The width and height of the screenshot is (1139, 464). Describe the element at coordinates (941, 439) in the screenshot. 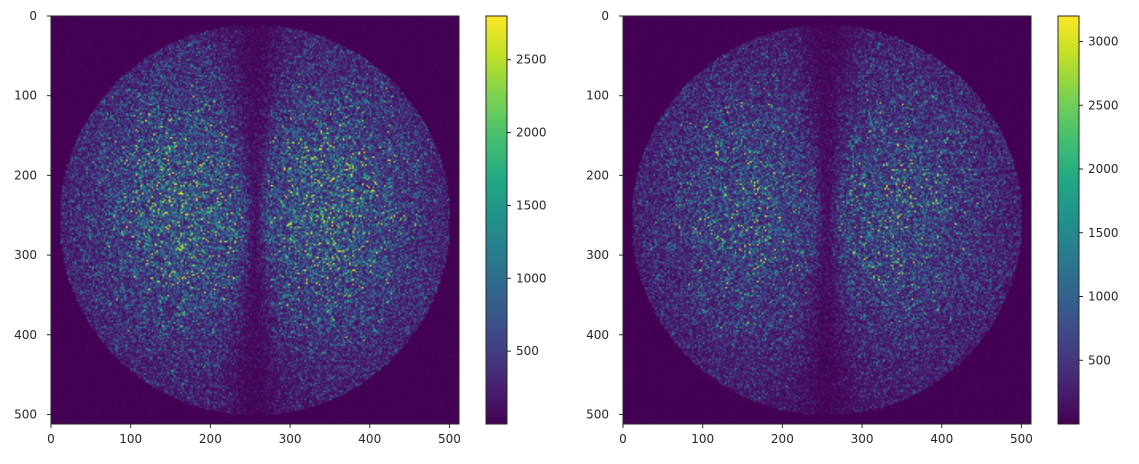

I see `right-x-tick-label: 400` at that location.